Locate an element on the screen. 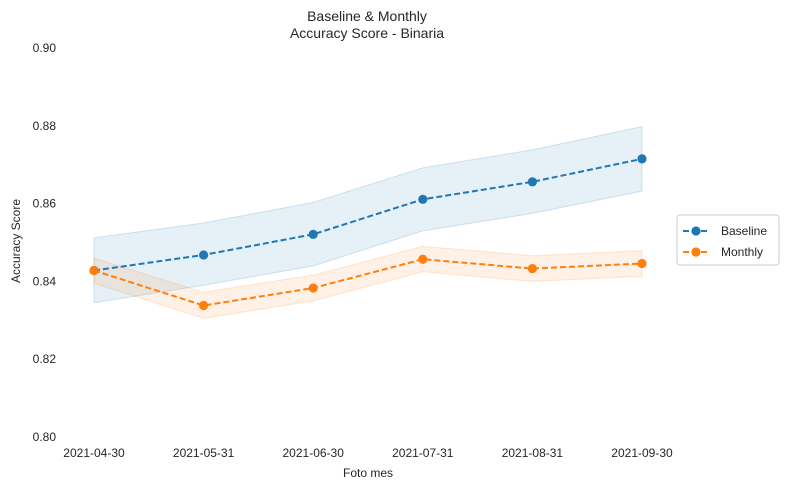  legend-label-monthly: Monthly is located at coordinates (742, 252).